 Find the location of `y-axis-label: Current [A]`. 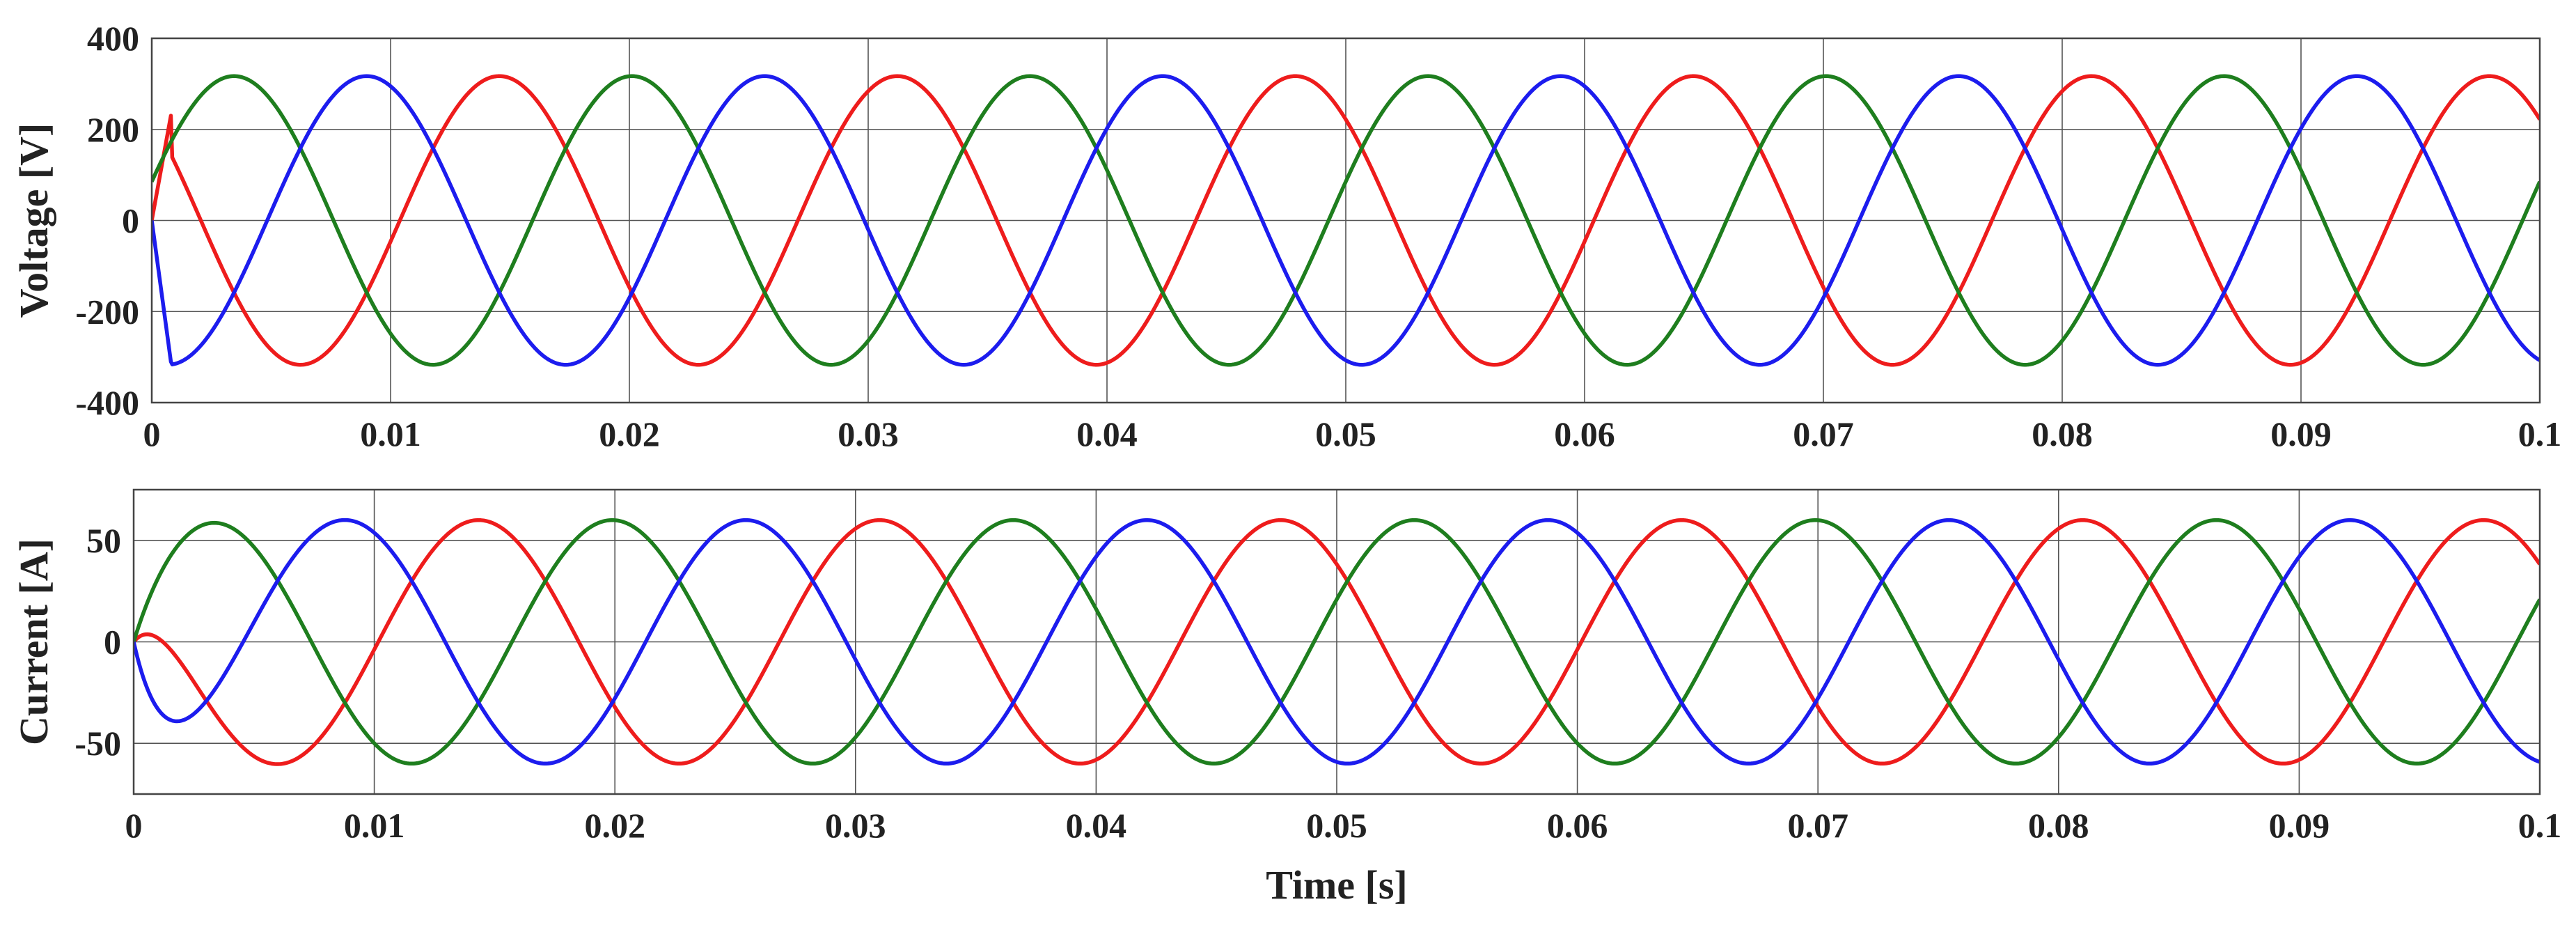

y-axis-label: Current [A] is located at coordinates (33, 641).